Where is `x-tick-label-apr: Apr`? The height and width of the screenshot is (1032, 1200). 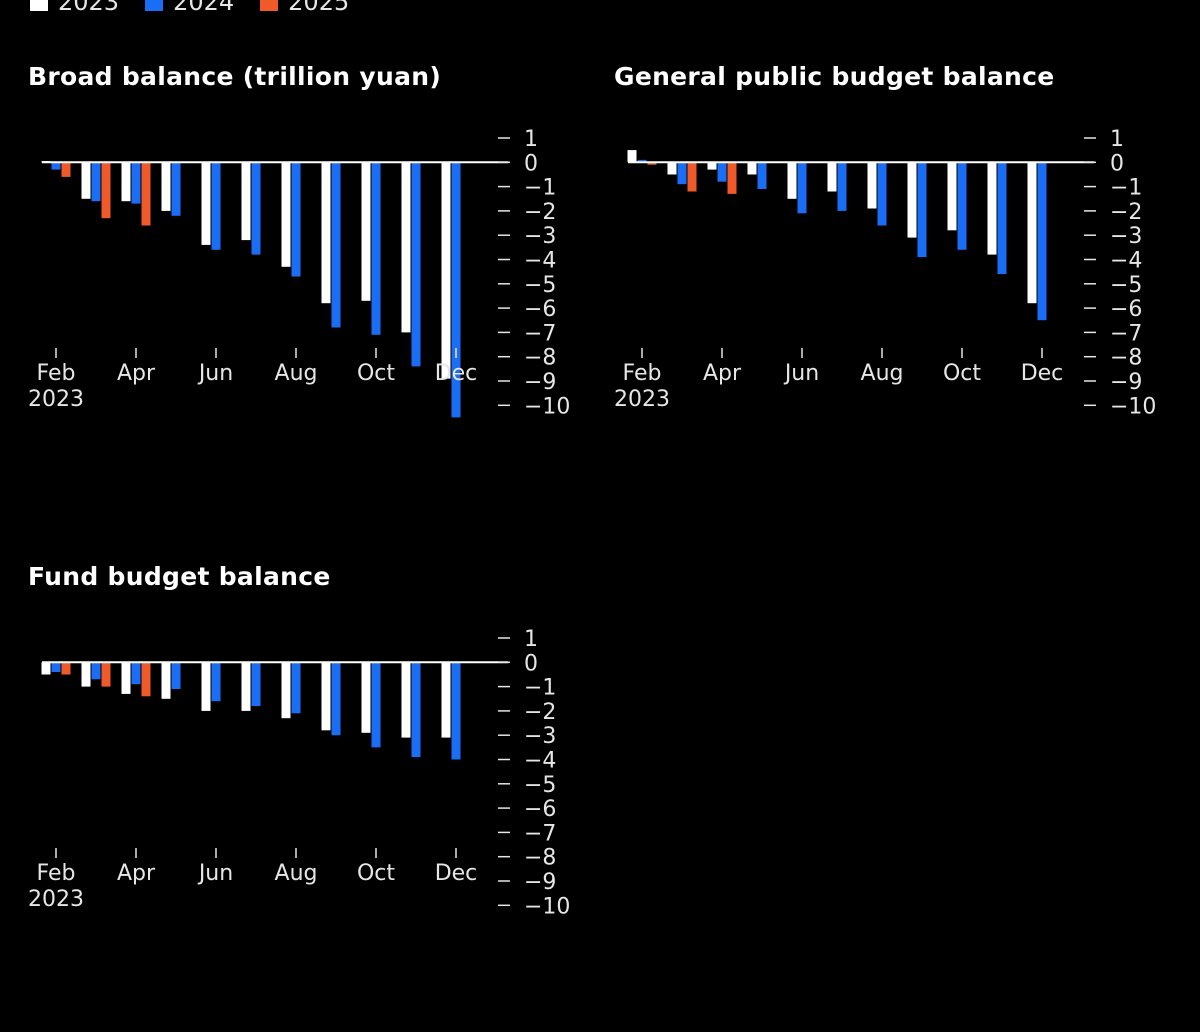 x-tick-label-apr: Apr is located at coordinates (136, 373).